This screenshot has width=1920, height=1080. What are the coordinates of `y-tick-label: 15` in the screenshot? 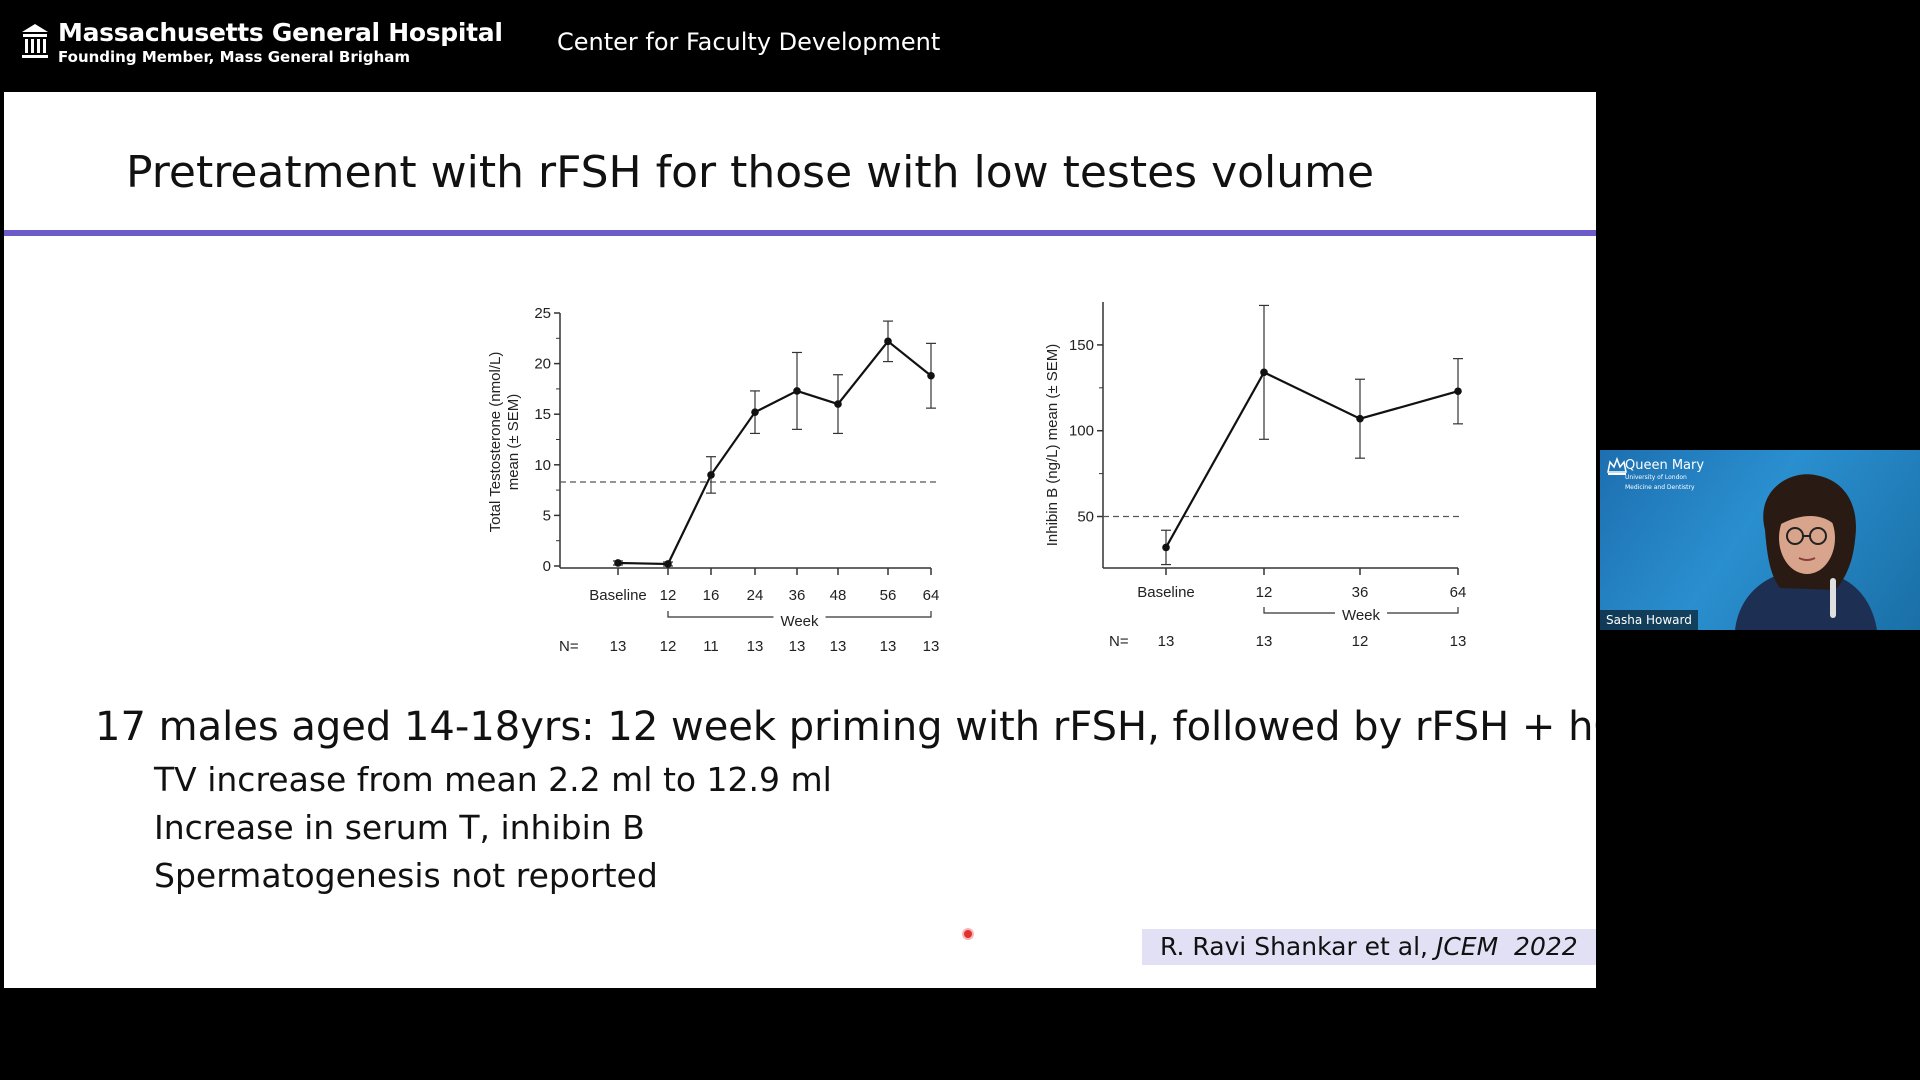 It's located at (542, 414).